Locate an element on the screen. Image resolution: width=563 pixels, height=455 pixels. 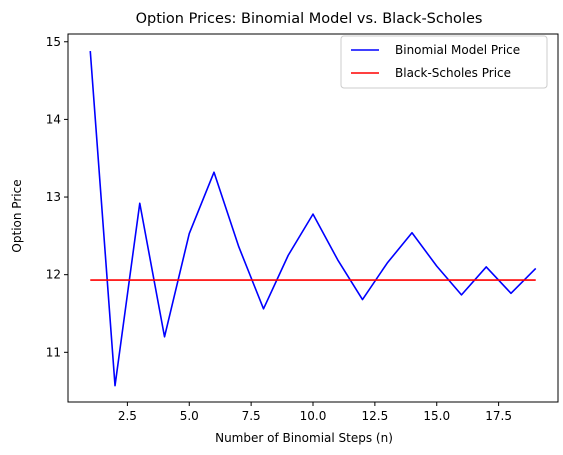
x-tick-label: 5.0 is located at coordinates (189, 416).